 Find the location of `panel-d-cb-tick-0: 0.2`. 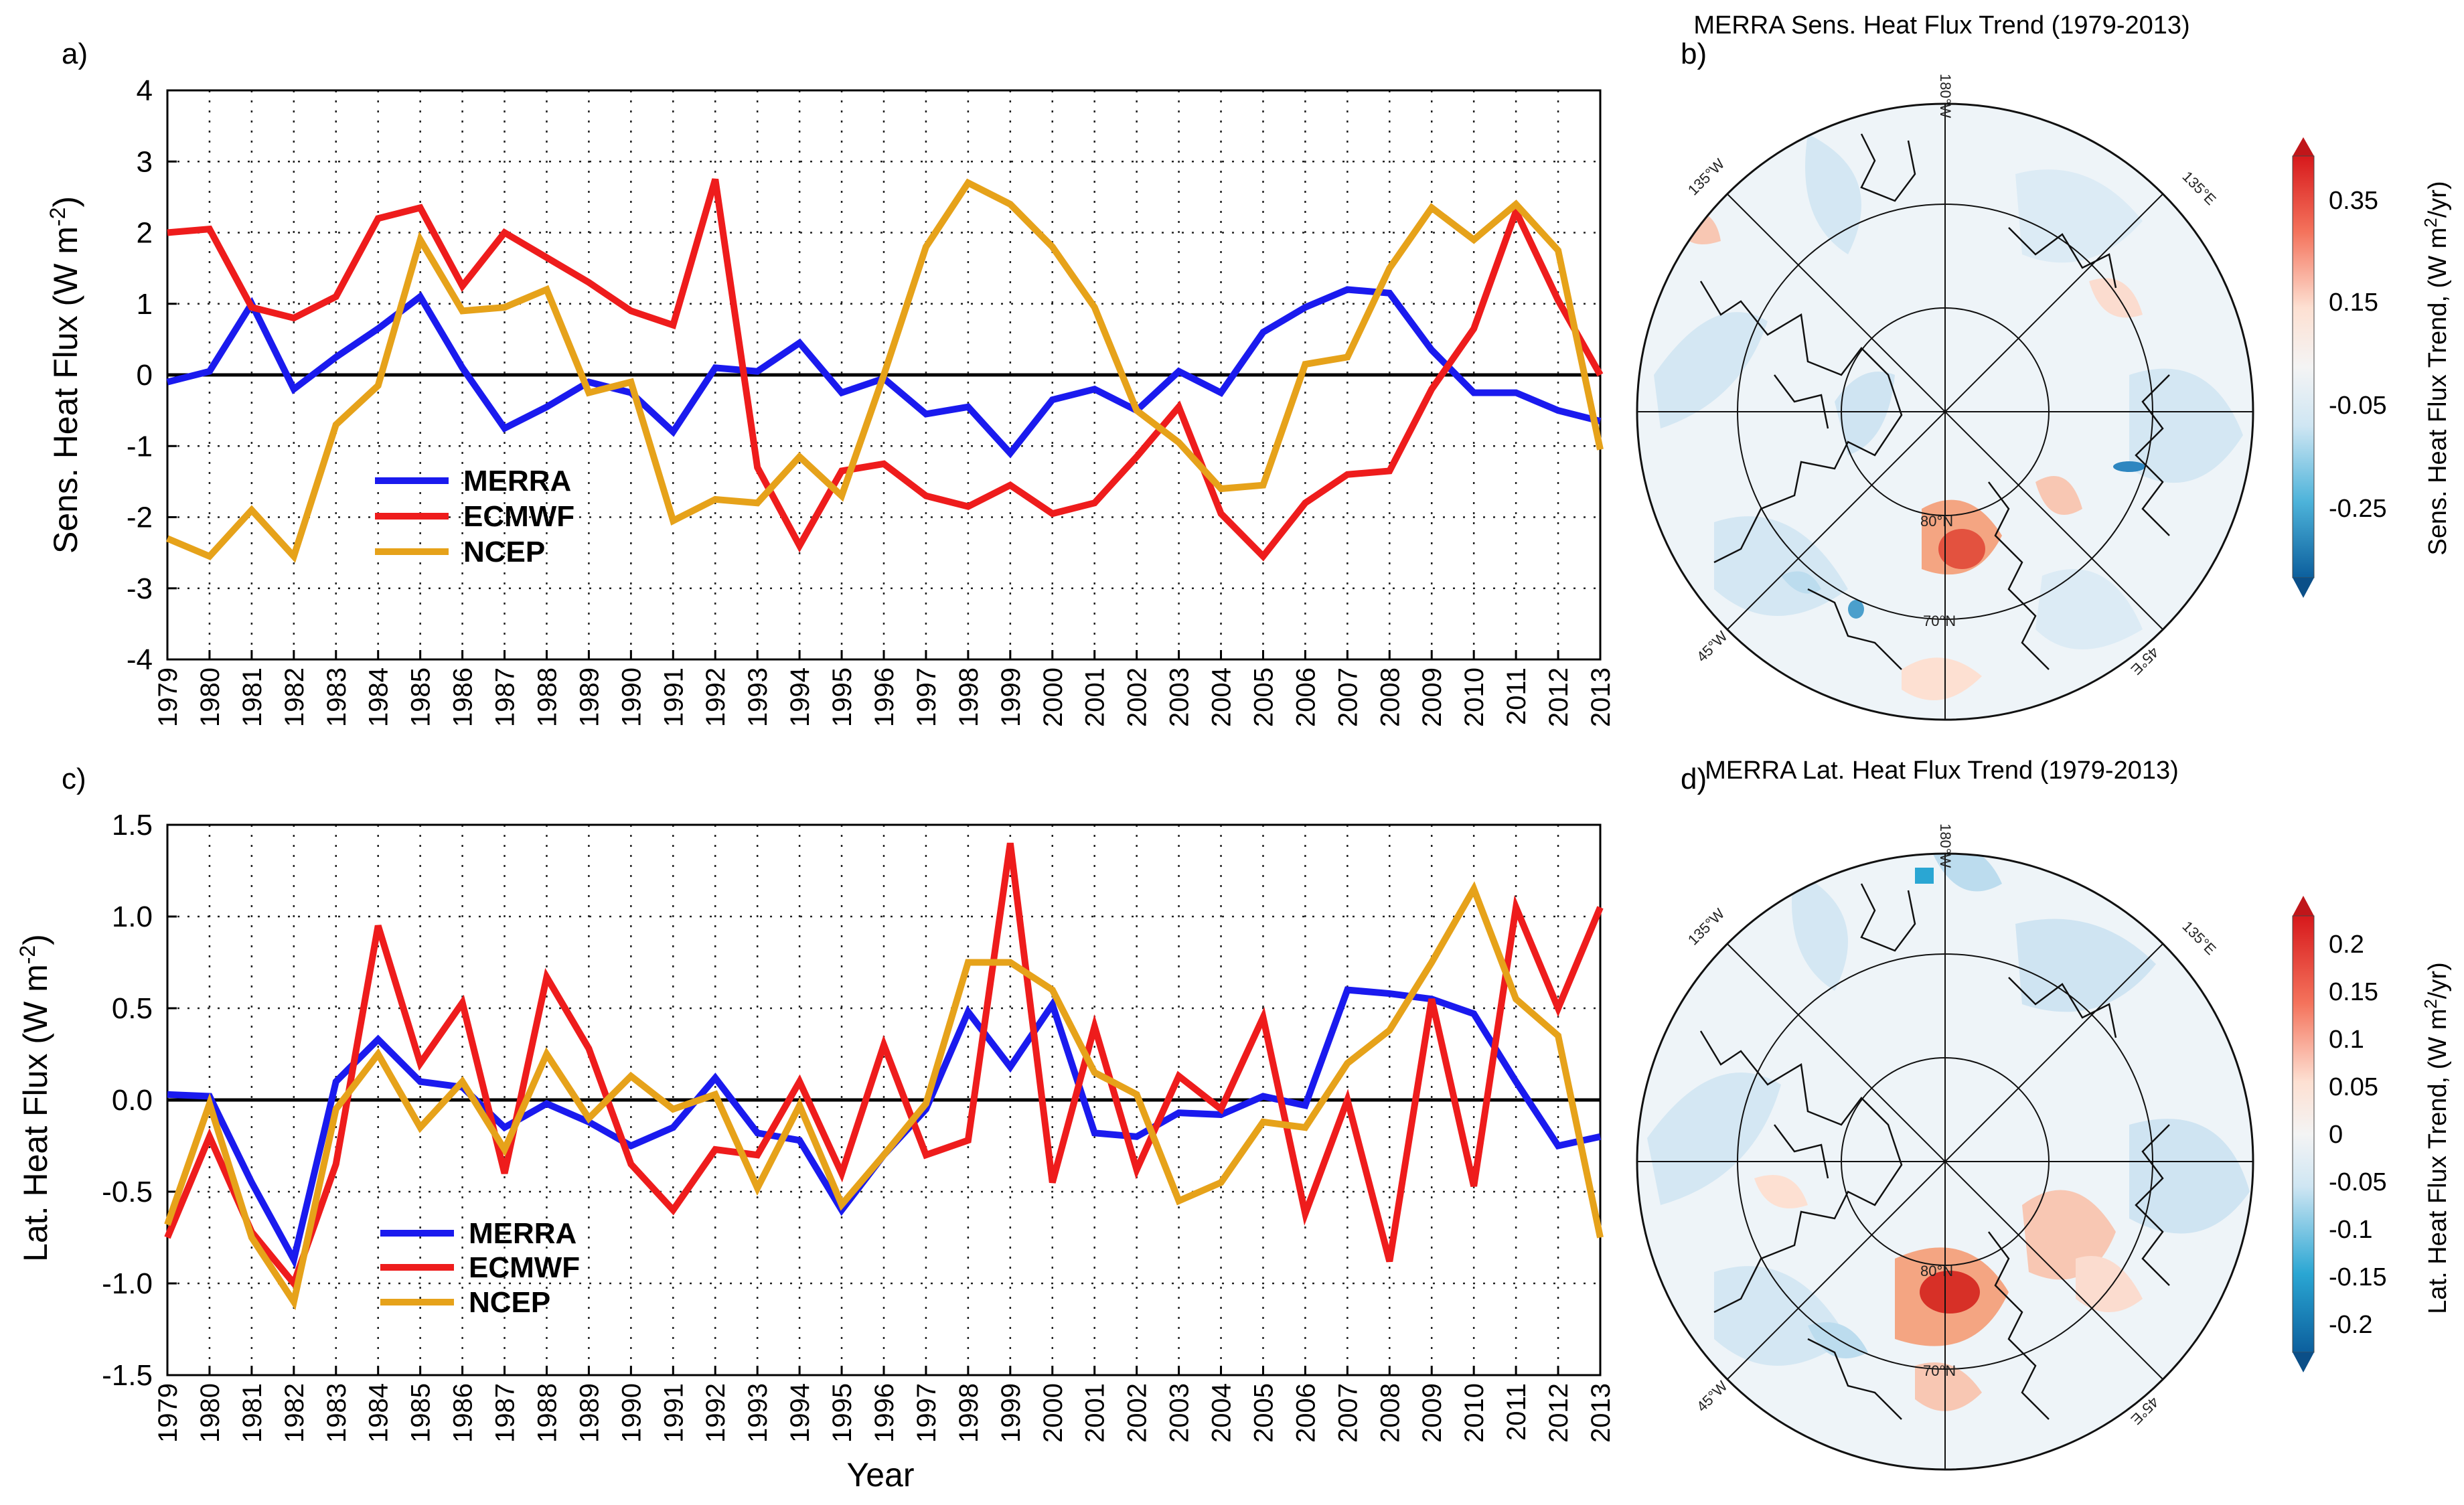

panel-d-cb-tick-0: 0.2 is located at coordinates (2346, 945).